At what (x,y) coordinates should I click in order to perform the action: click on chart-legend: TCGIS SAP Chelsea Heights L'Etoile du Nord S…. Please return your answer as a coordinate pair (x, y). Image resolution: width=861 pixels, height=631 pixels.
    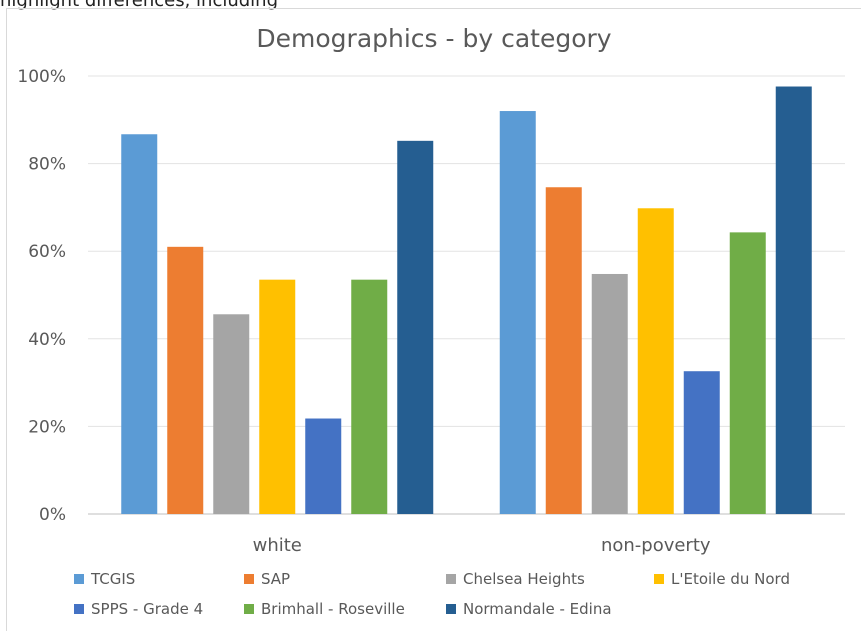
    Looking at the image, I should click on (459, 596).